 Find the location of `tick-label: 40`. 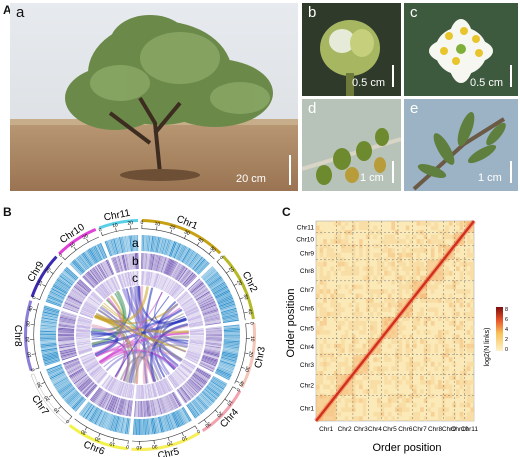

tick-label: 40 is located at coordinates (139, 447).